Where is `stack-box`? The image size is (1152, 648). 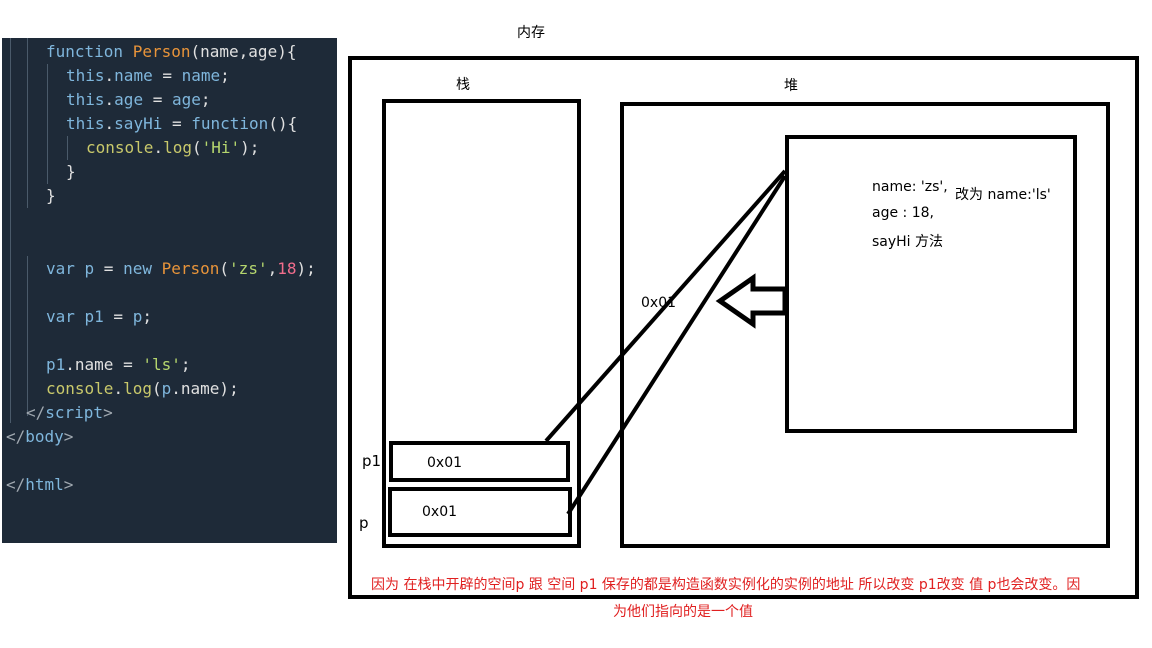
stack-box is located at coordinates (481, 323).